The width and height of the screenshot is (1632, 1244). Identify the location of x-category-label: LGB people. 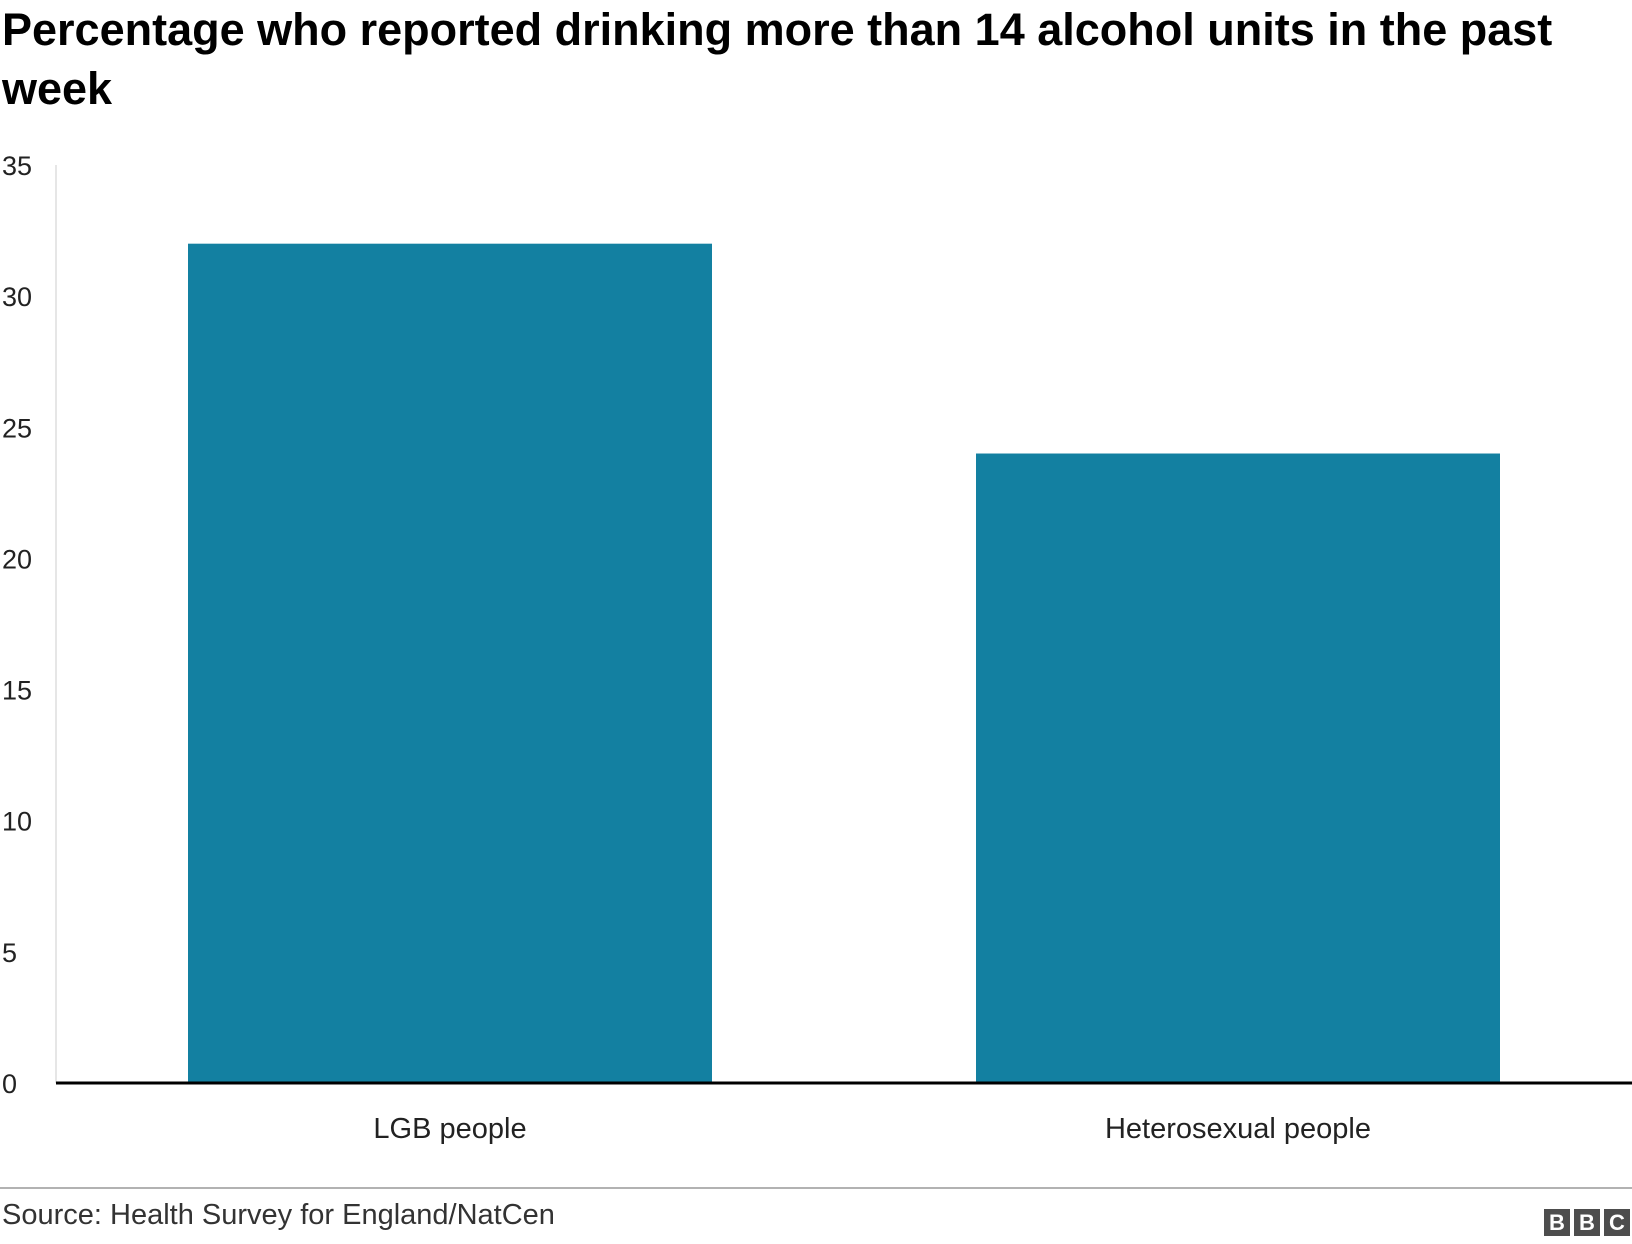
(449, 1129).